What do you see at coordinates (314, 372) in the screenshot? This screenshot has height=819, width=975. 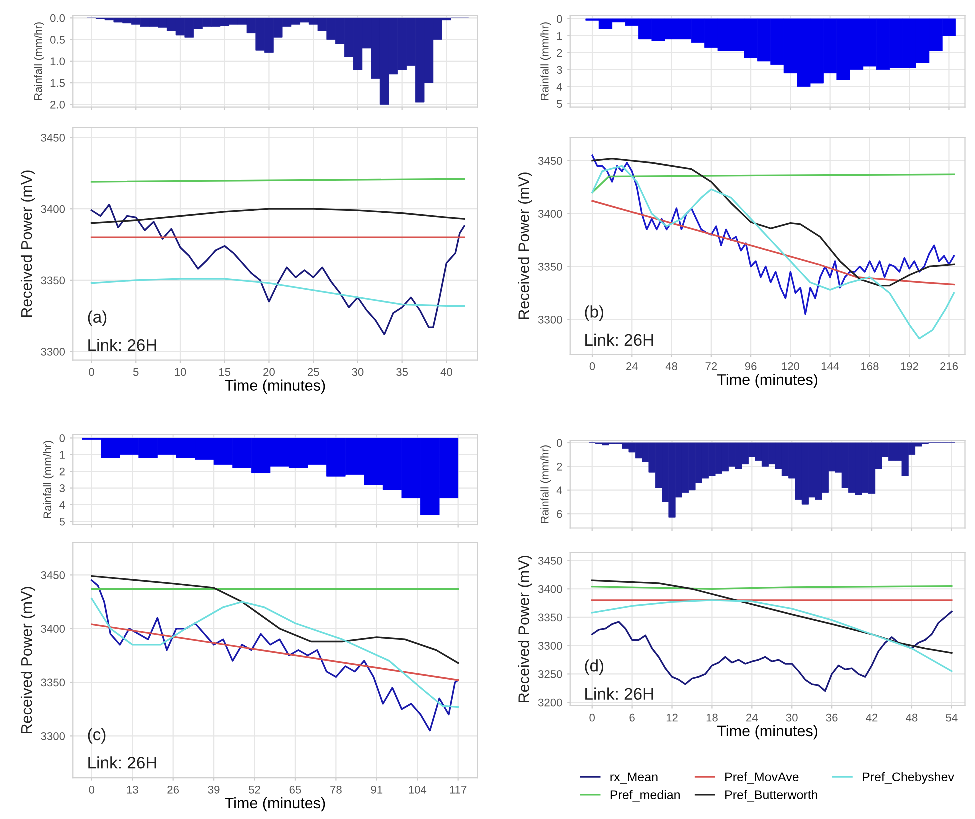 I see `x-tick-label: 25` at bounding box center [314, 372].